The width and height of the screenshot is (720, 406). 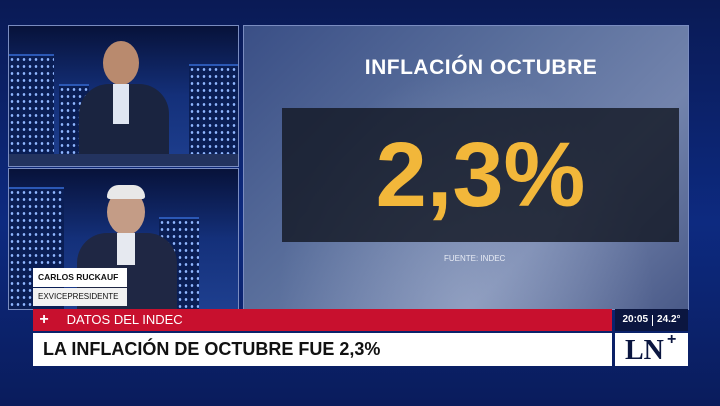 I want to click on guest-role: EXVICEPRESIDENTE, so click(x=80, y=297).